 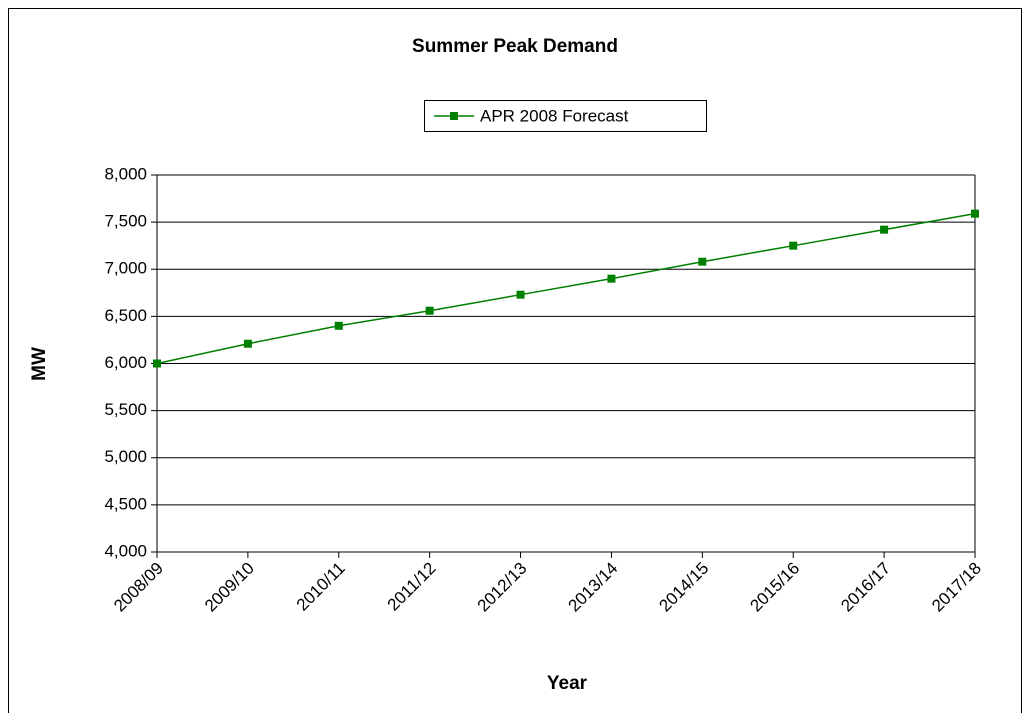 What do you see at coordinates (39, 364) in the screenshot?
I see `y-axis-label: MW` at bounding box center [39, 364].